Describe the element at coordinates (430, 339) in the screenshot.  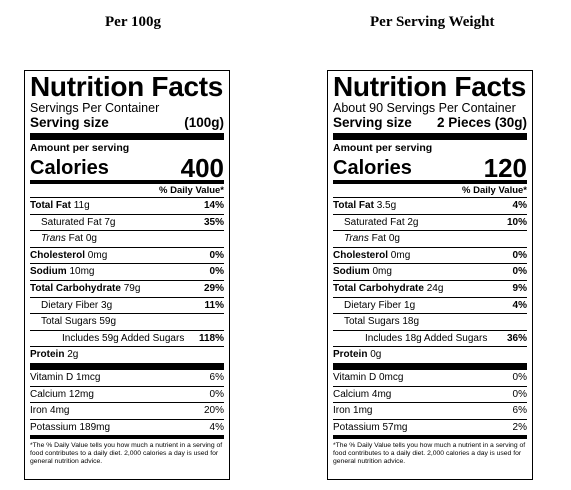
I see `added-sugars-row: Includes 18g Added Sugars 36%` at that location.